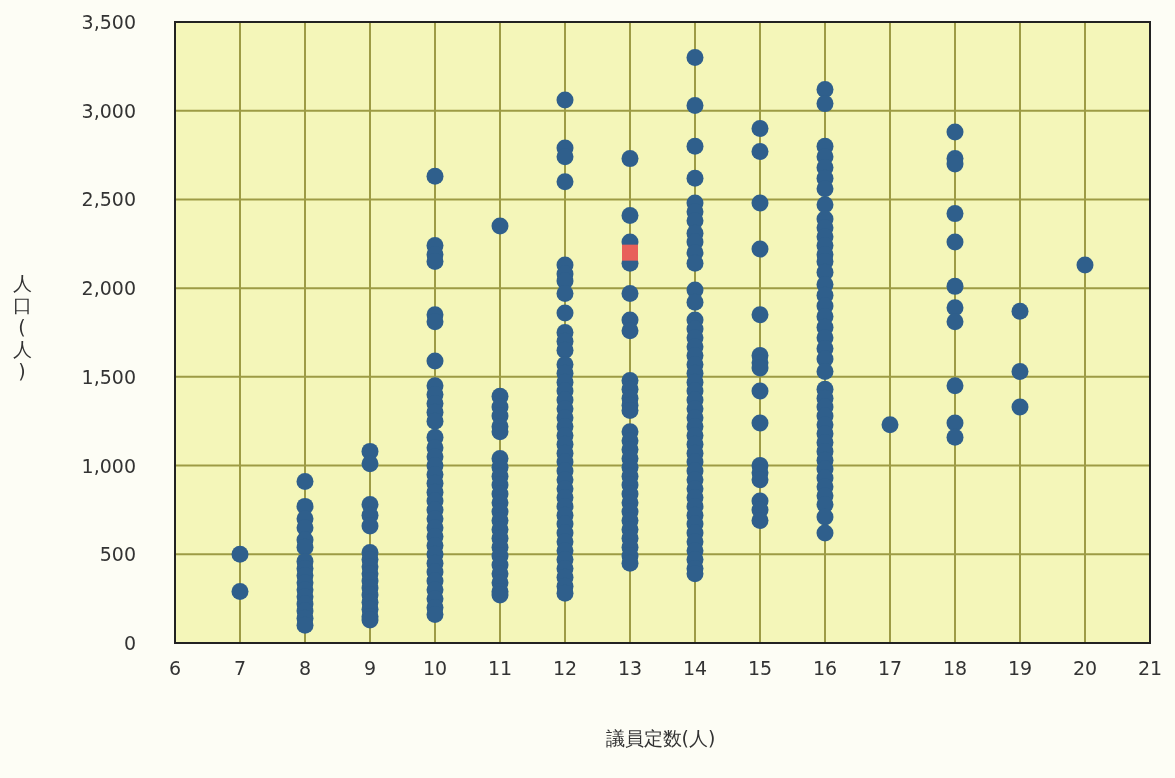  I want to click on y-tick-label: 500, so click(117, 554).